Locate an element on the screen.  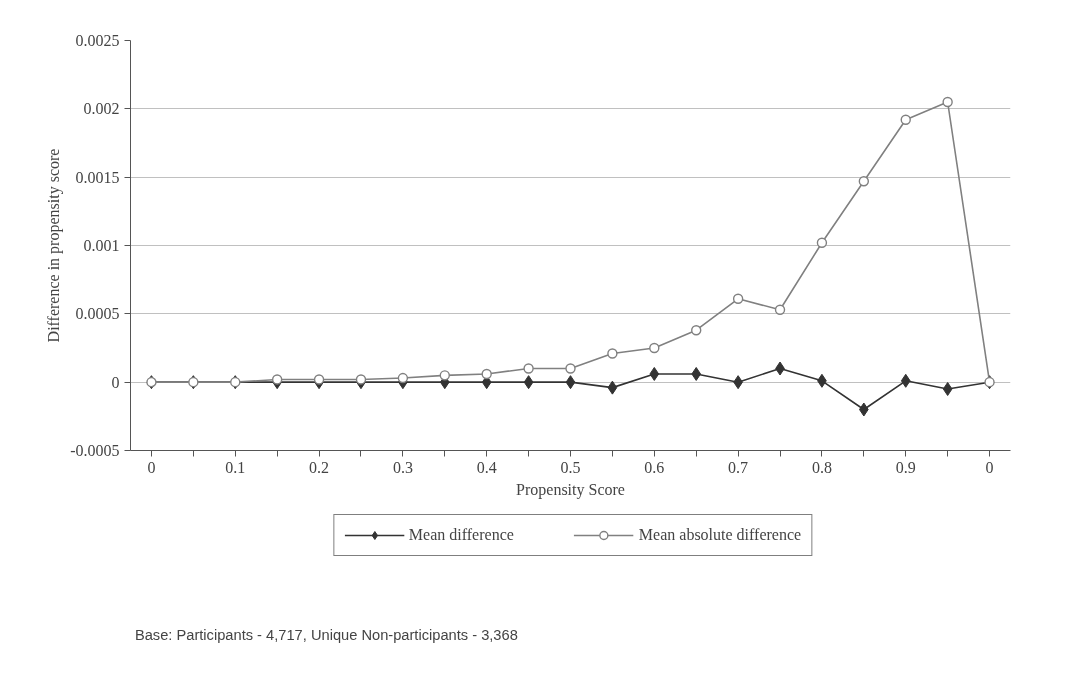
y-tick-label: 0.0015 is located at coordinates (97, 177).